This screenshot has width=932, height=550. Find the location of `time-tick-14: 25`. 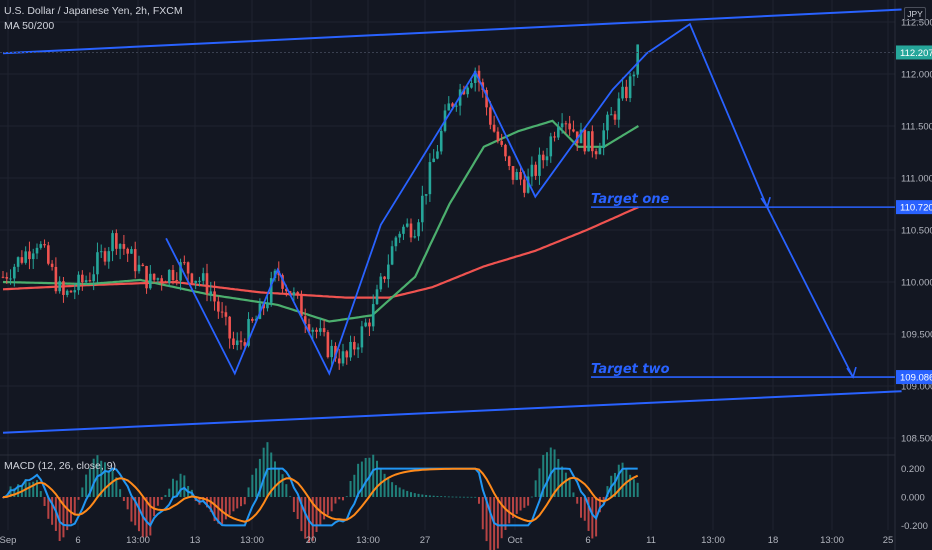

time-tick-14: 25 is located at coordinates (888, 540).